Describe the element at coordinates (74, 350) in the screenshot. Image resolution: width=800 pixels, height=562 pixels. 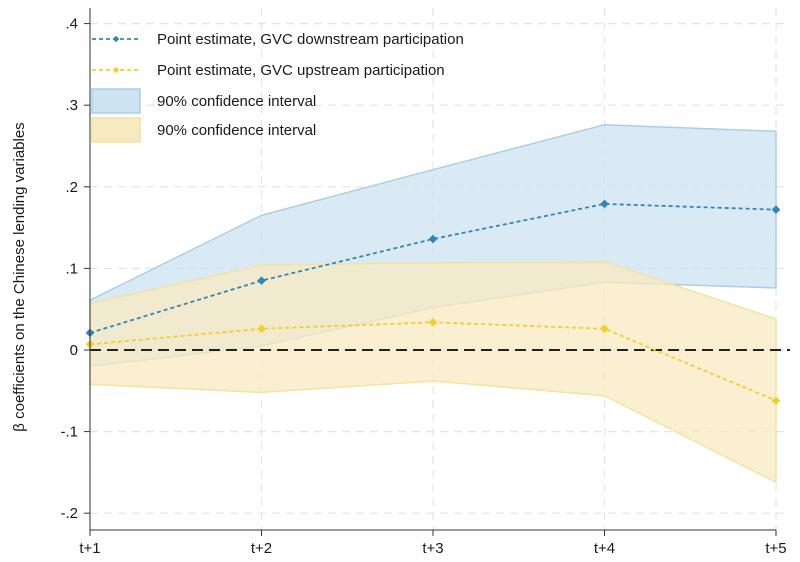
I see `y-tick-label: 0` at that location.